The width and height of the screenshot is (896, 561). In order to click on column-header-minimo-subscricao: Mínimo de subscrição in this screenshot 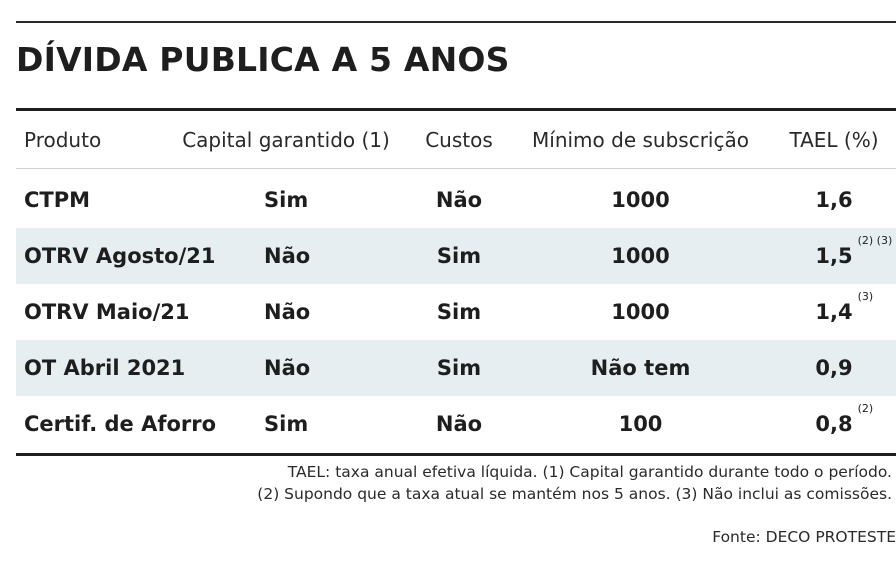, I will do `click(640, 139)`.